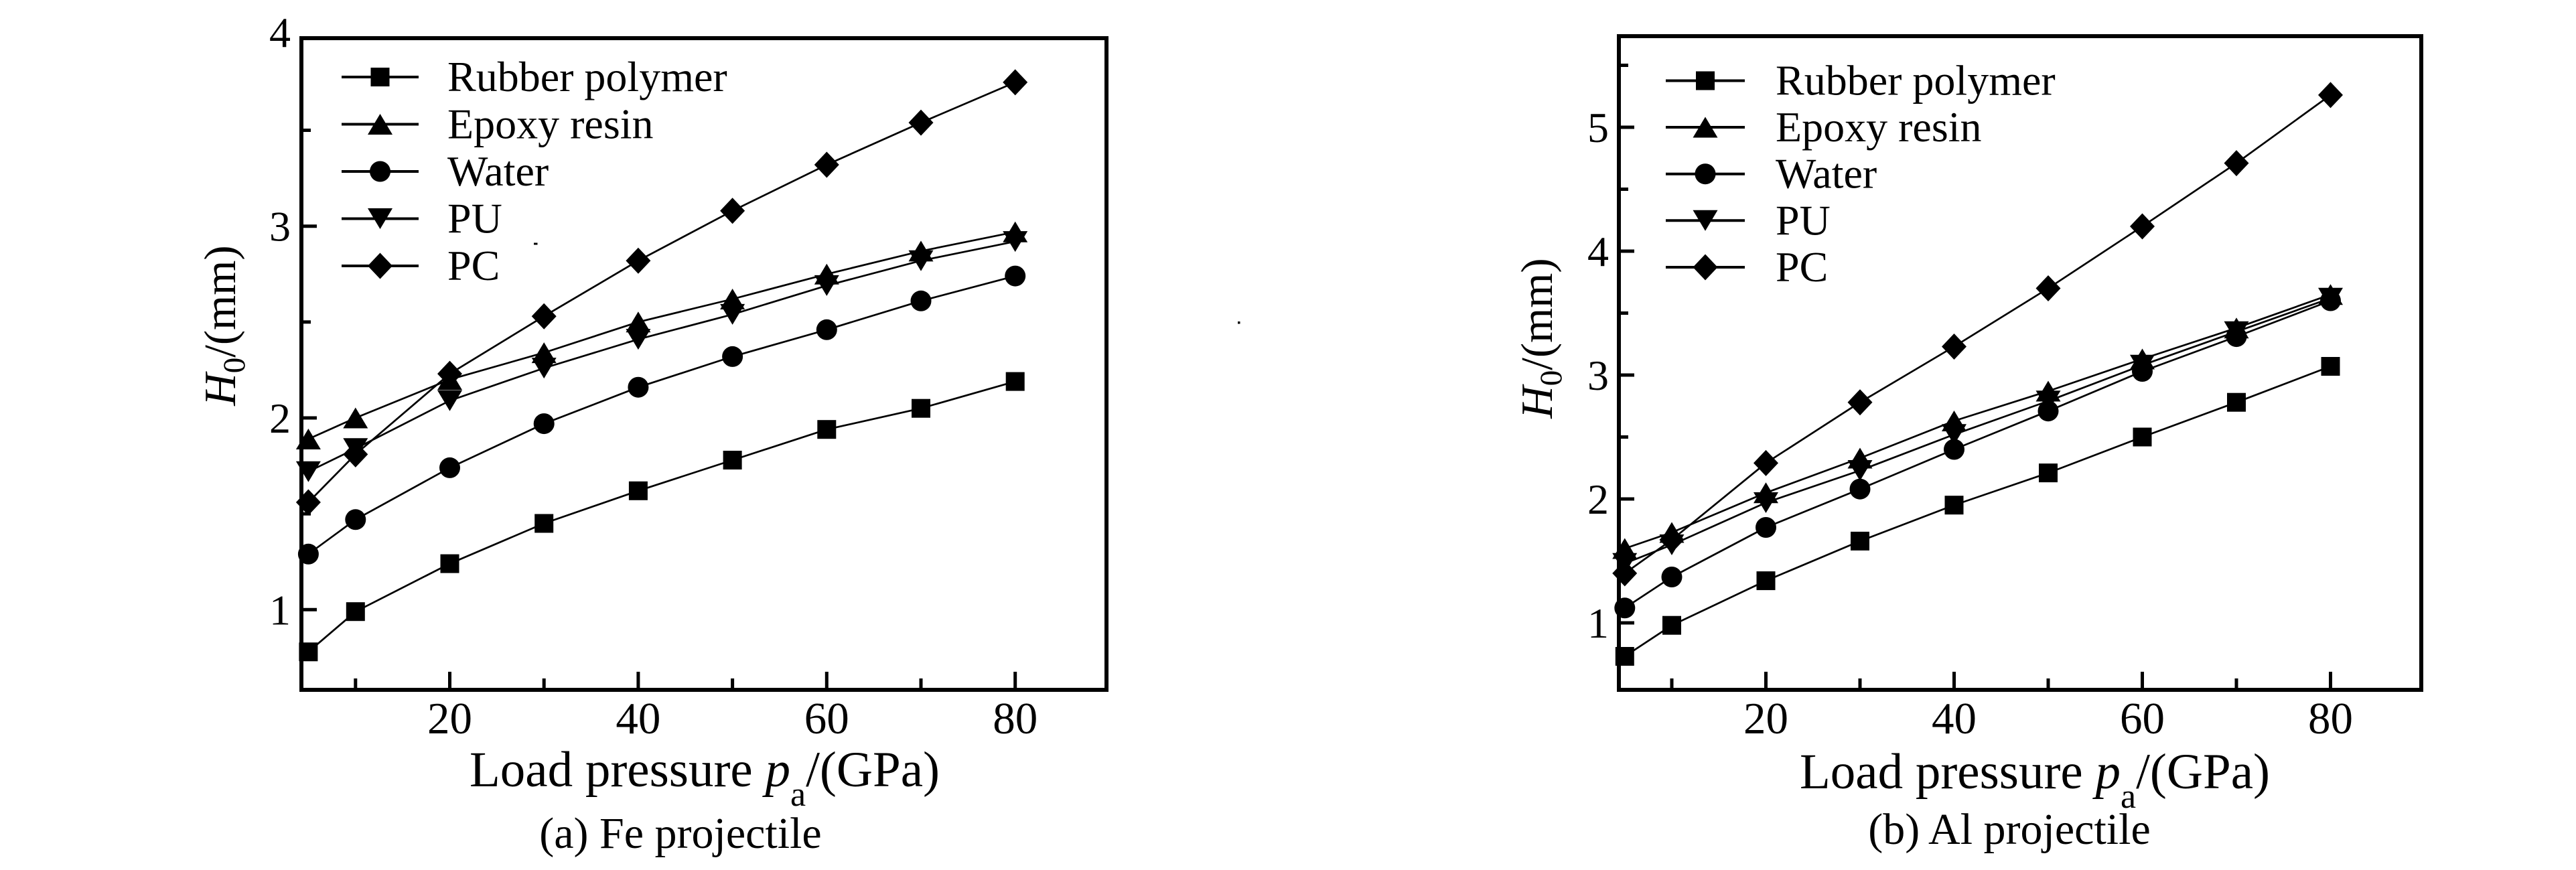  I want to click on svg-text: (b) Al projectile, so click(2009, 829).